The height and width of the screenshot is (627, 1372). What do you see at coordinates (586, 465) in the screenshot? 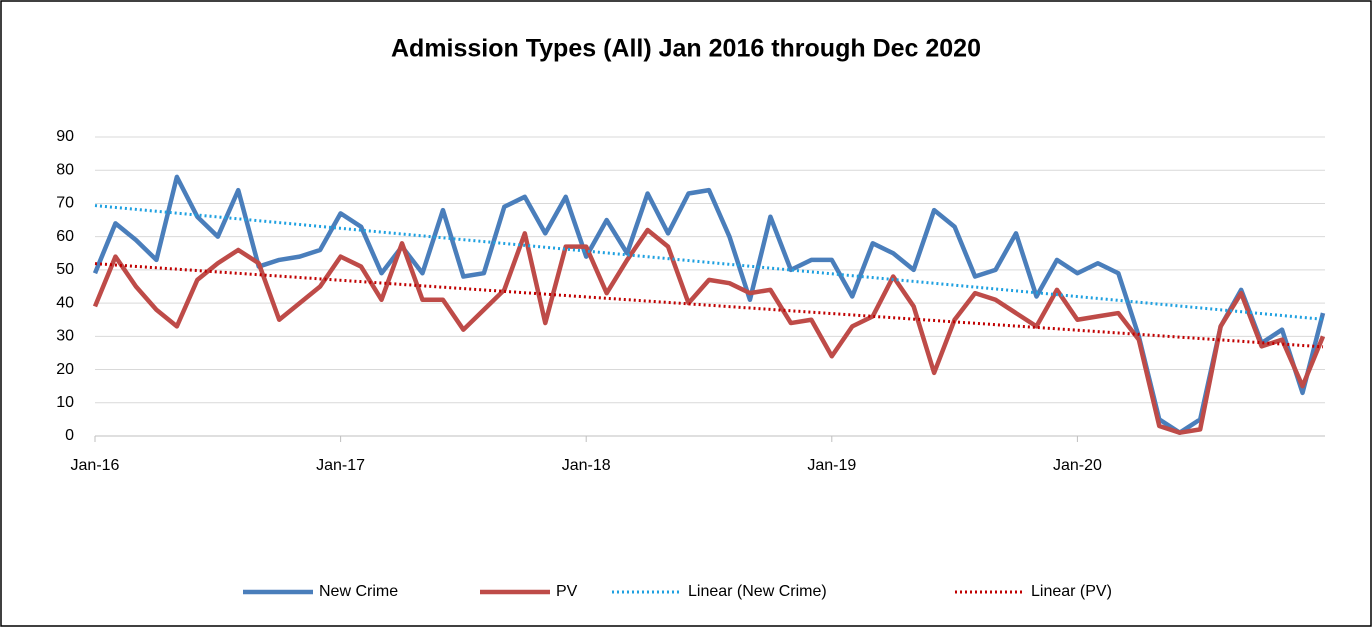
I see `x-tick-label: Jan-18` at bounding box center [586, 465].